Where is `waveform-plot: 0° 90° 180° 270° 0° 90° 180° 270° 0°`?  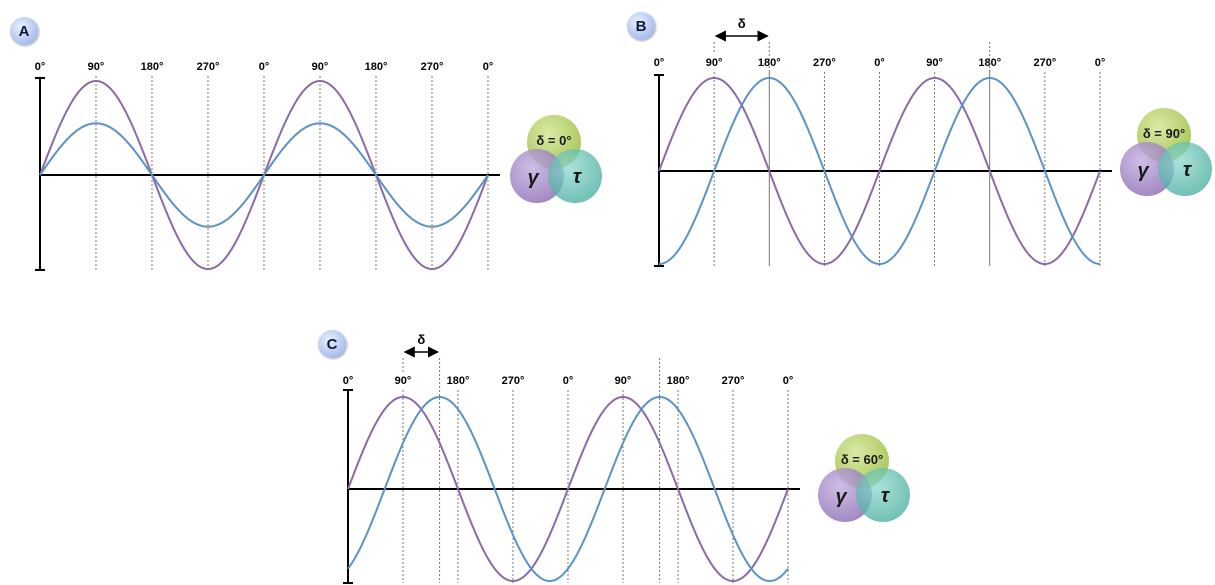 waveform-plot: 0° 90° 180° 270° 0° 90° 180° 270° 0° is located at coordinates (267, 166).